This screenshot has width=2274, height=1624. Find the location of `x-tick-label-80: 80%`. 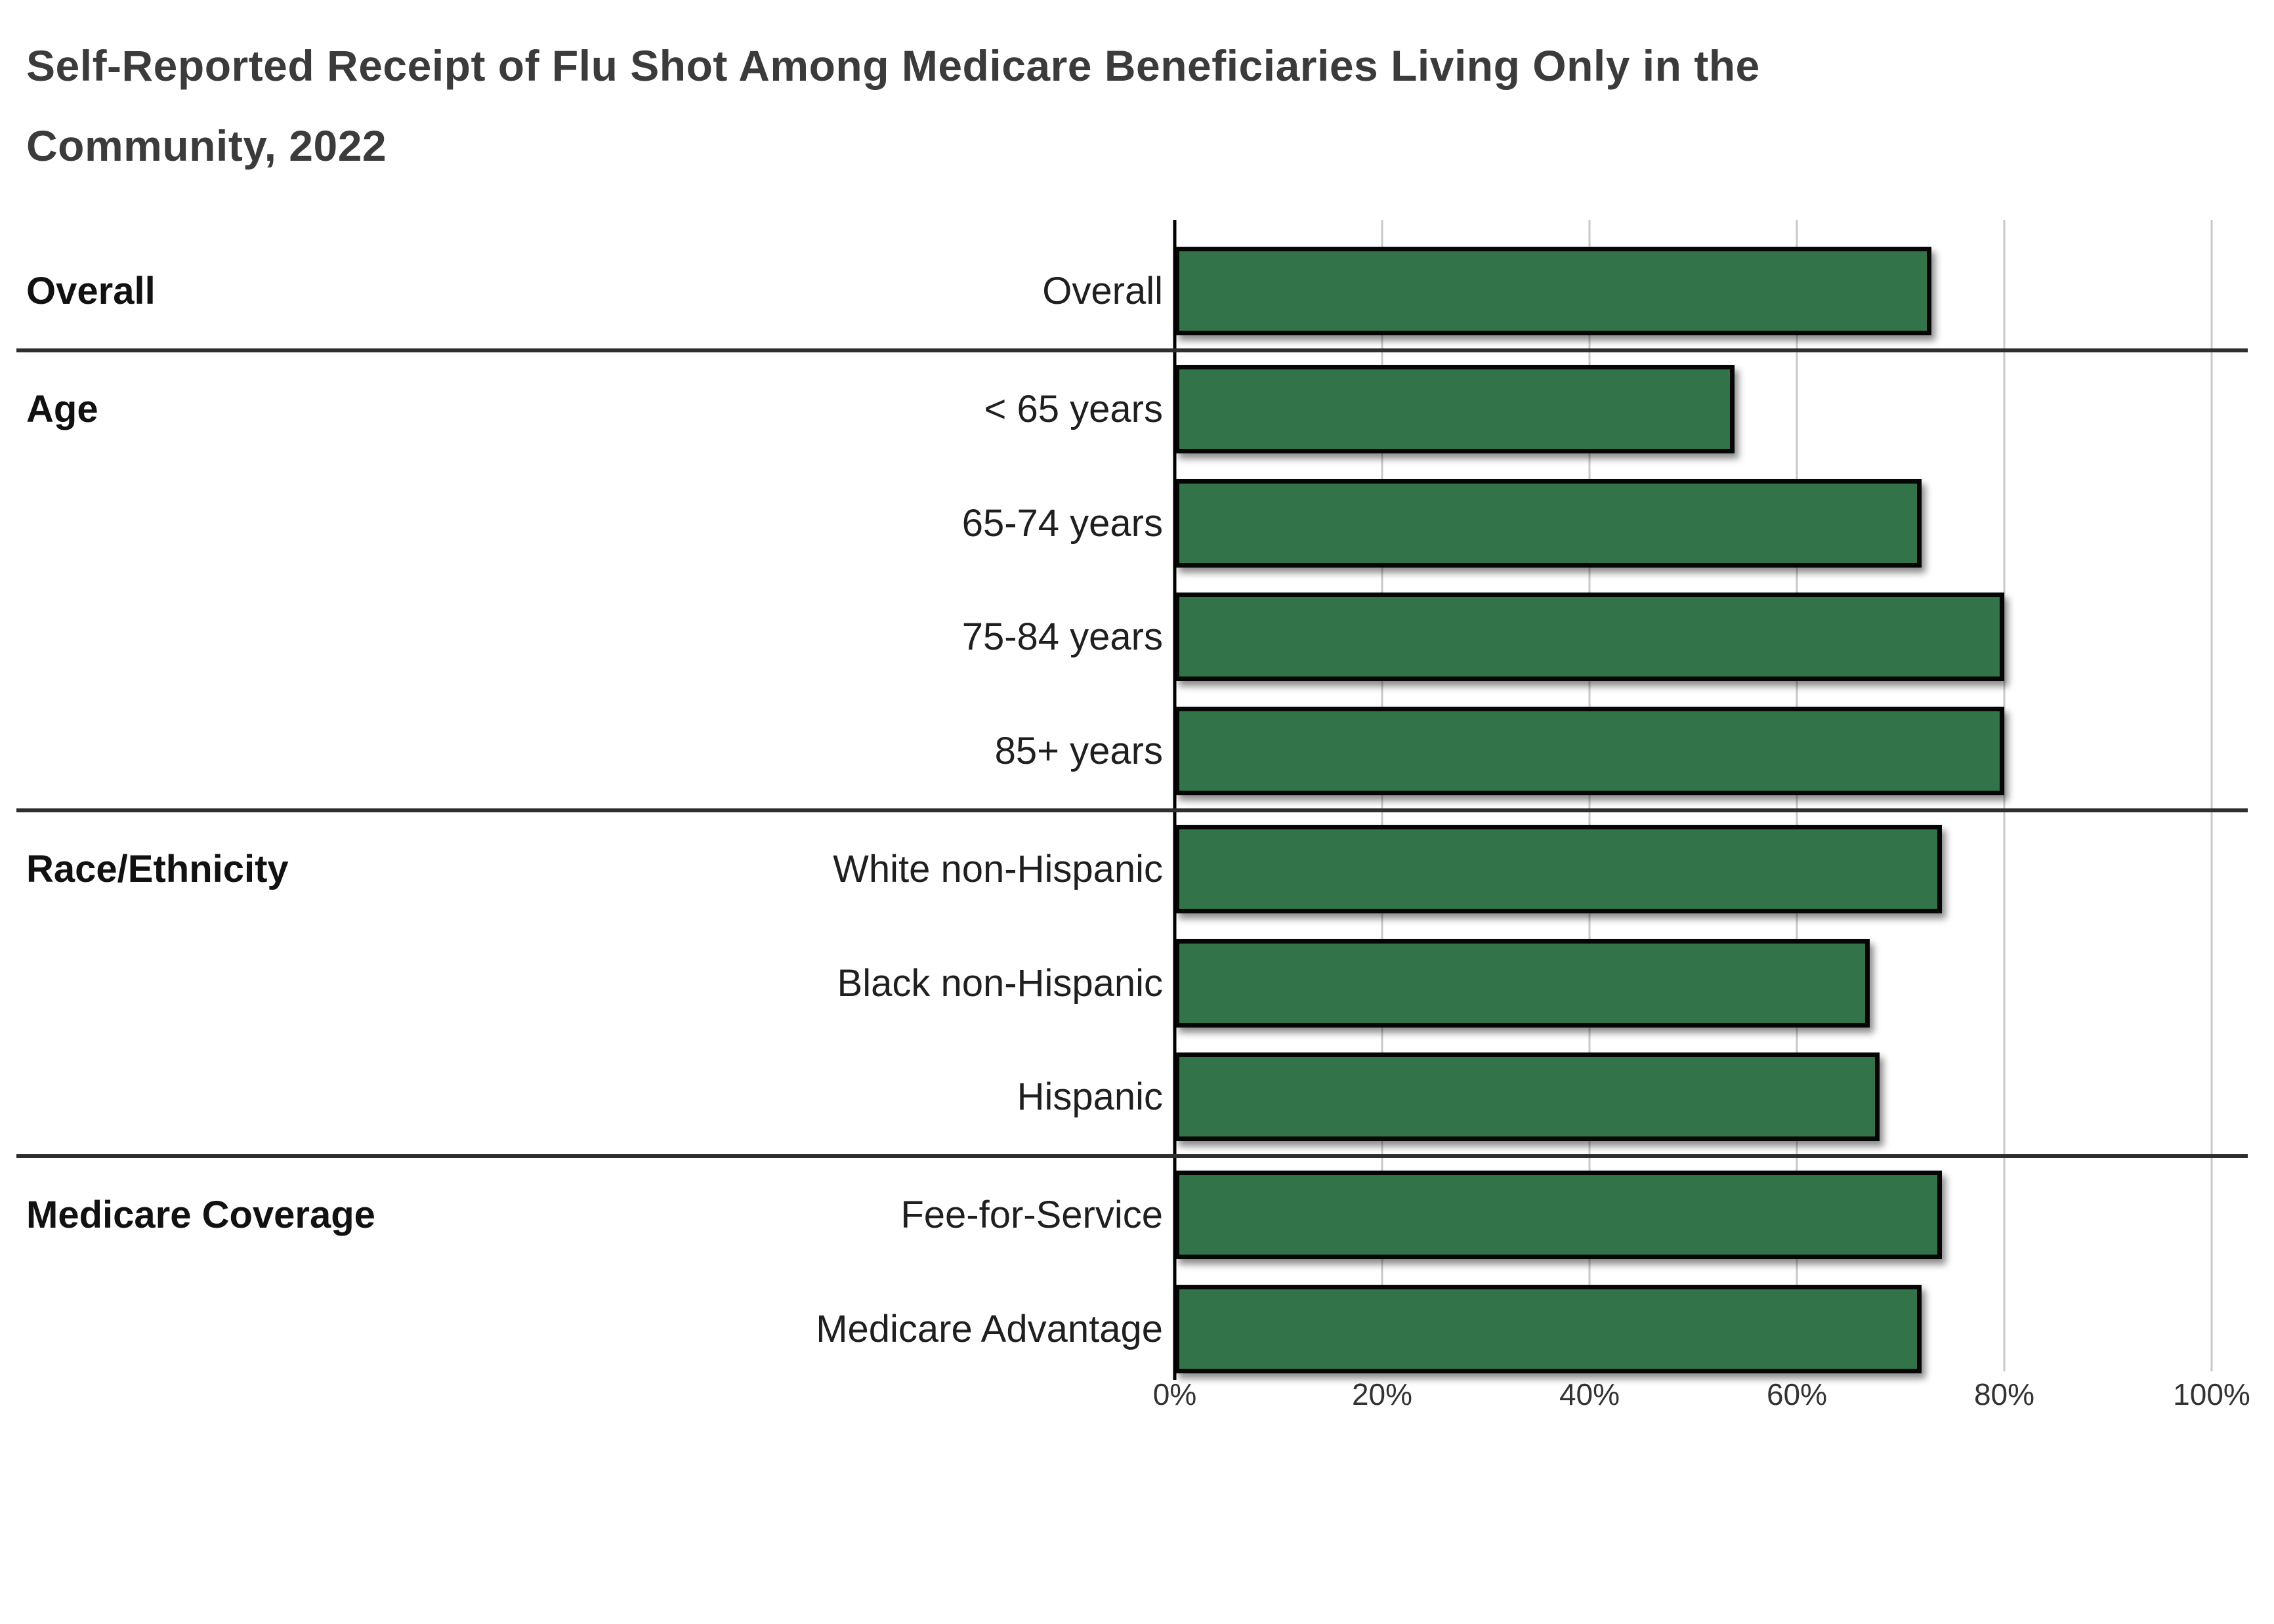

x-tick-label-80: 80% is located at coordinates (2004, 1394).